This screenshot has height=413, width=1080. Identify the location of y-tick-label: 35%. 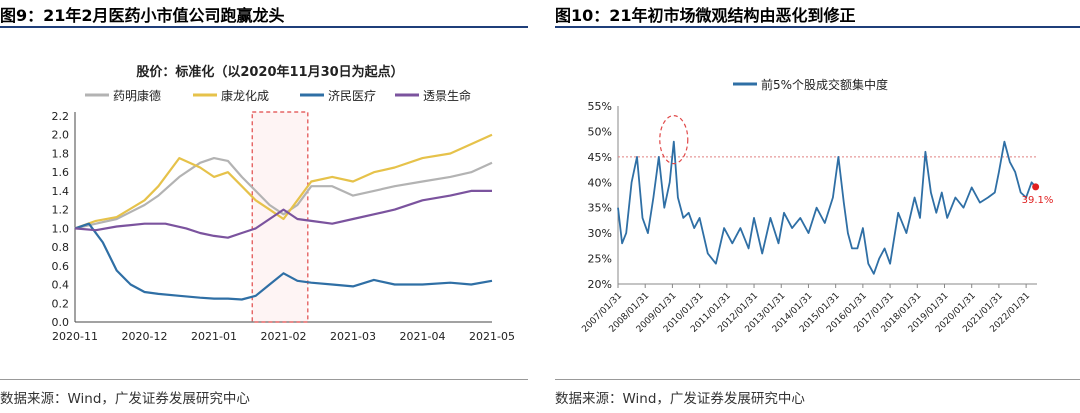
(600, 208).